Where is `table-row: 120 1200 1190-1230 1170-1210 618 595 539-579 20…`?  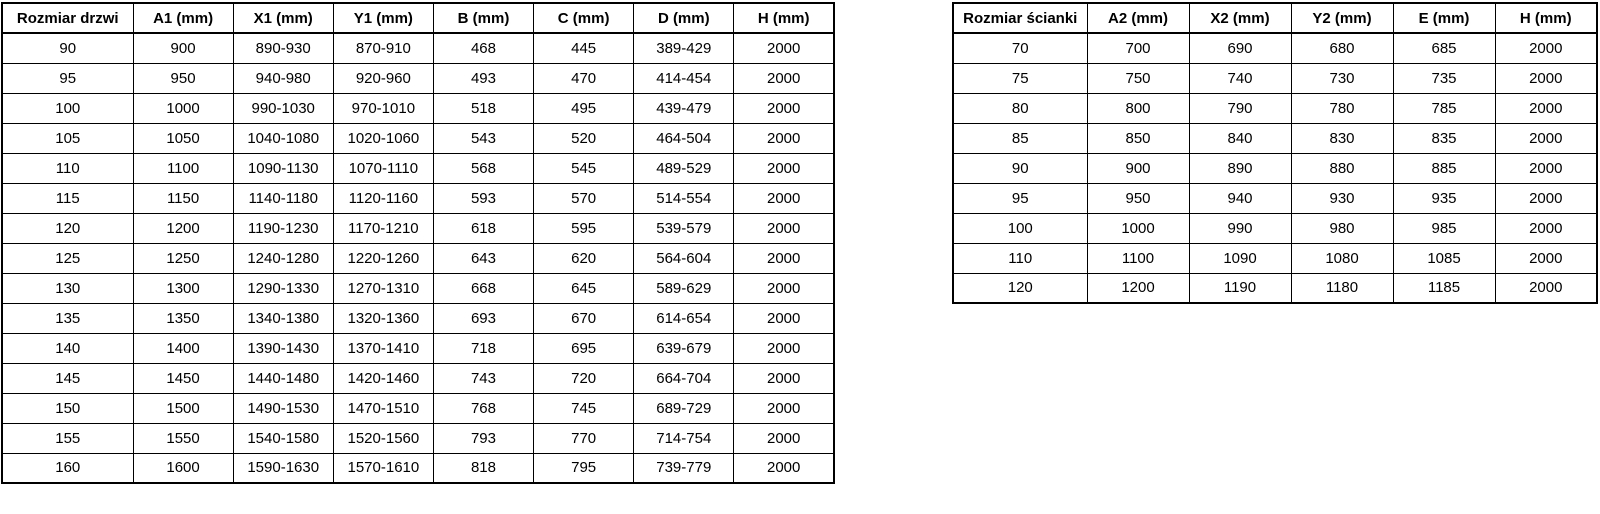
table-row: 120 1200 1190-1230 1170-1210 618 595 539-579 20… is located at coordinates (418, 228).